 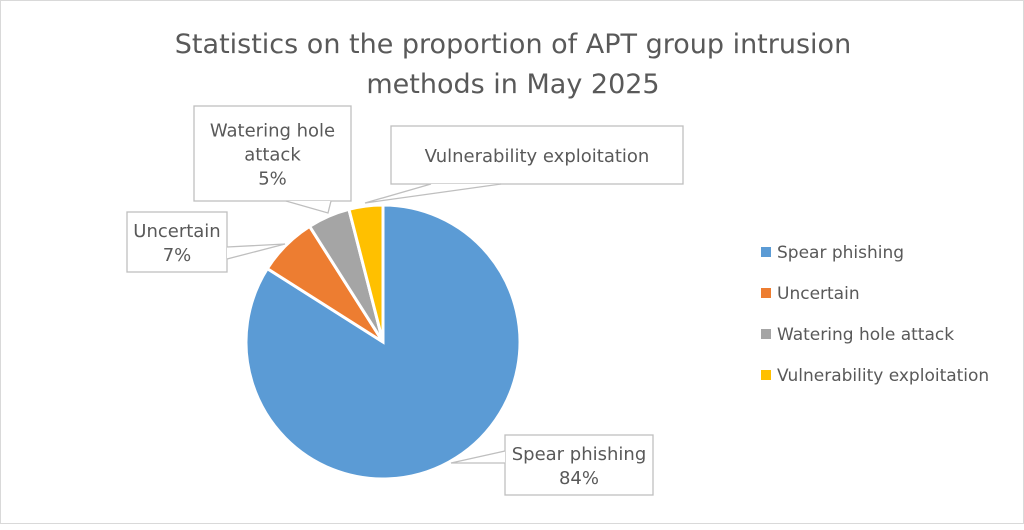 I want to click on data-label-text: attack, so click(x=272, y=155).